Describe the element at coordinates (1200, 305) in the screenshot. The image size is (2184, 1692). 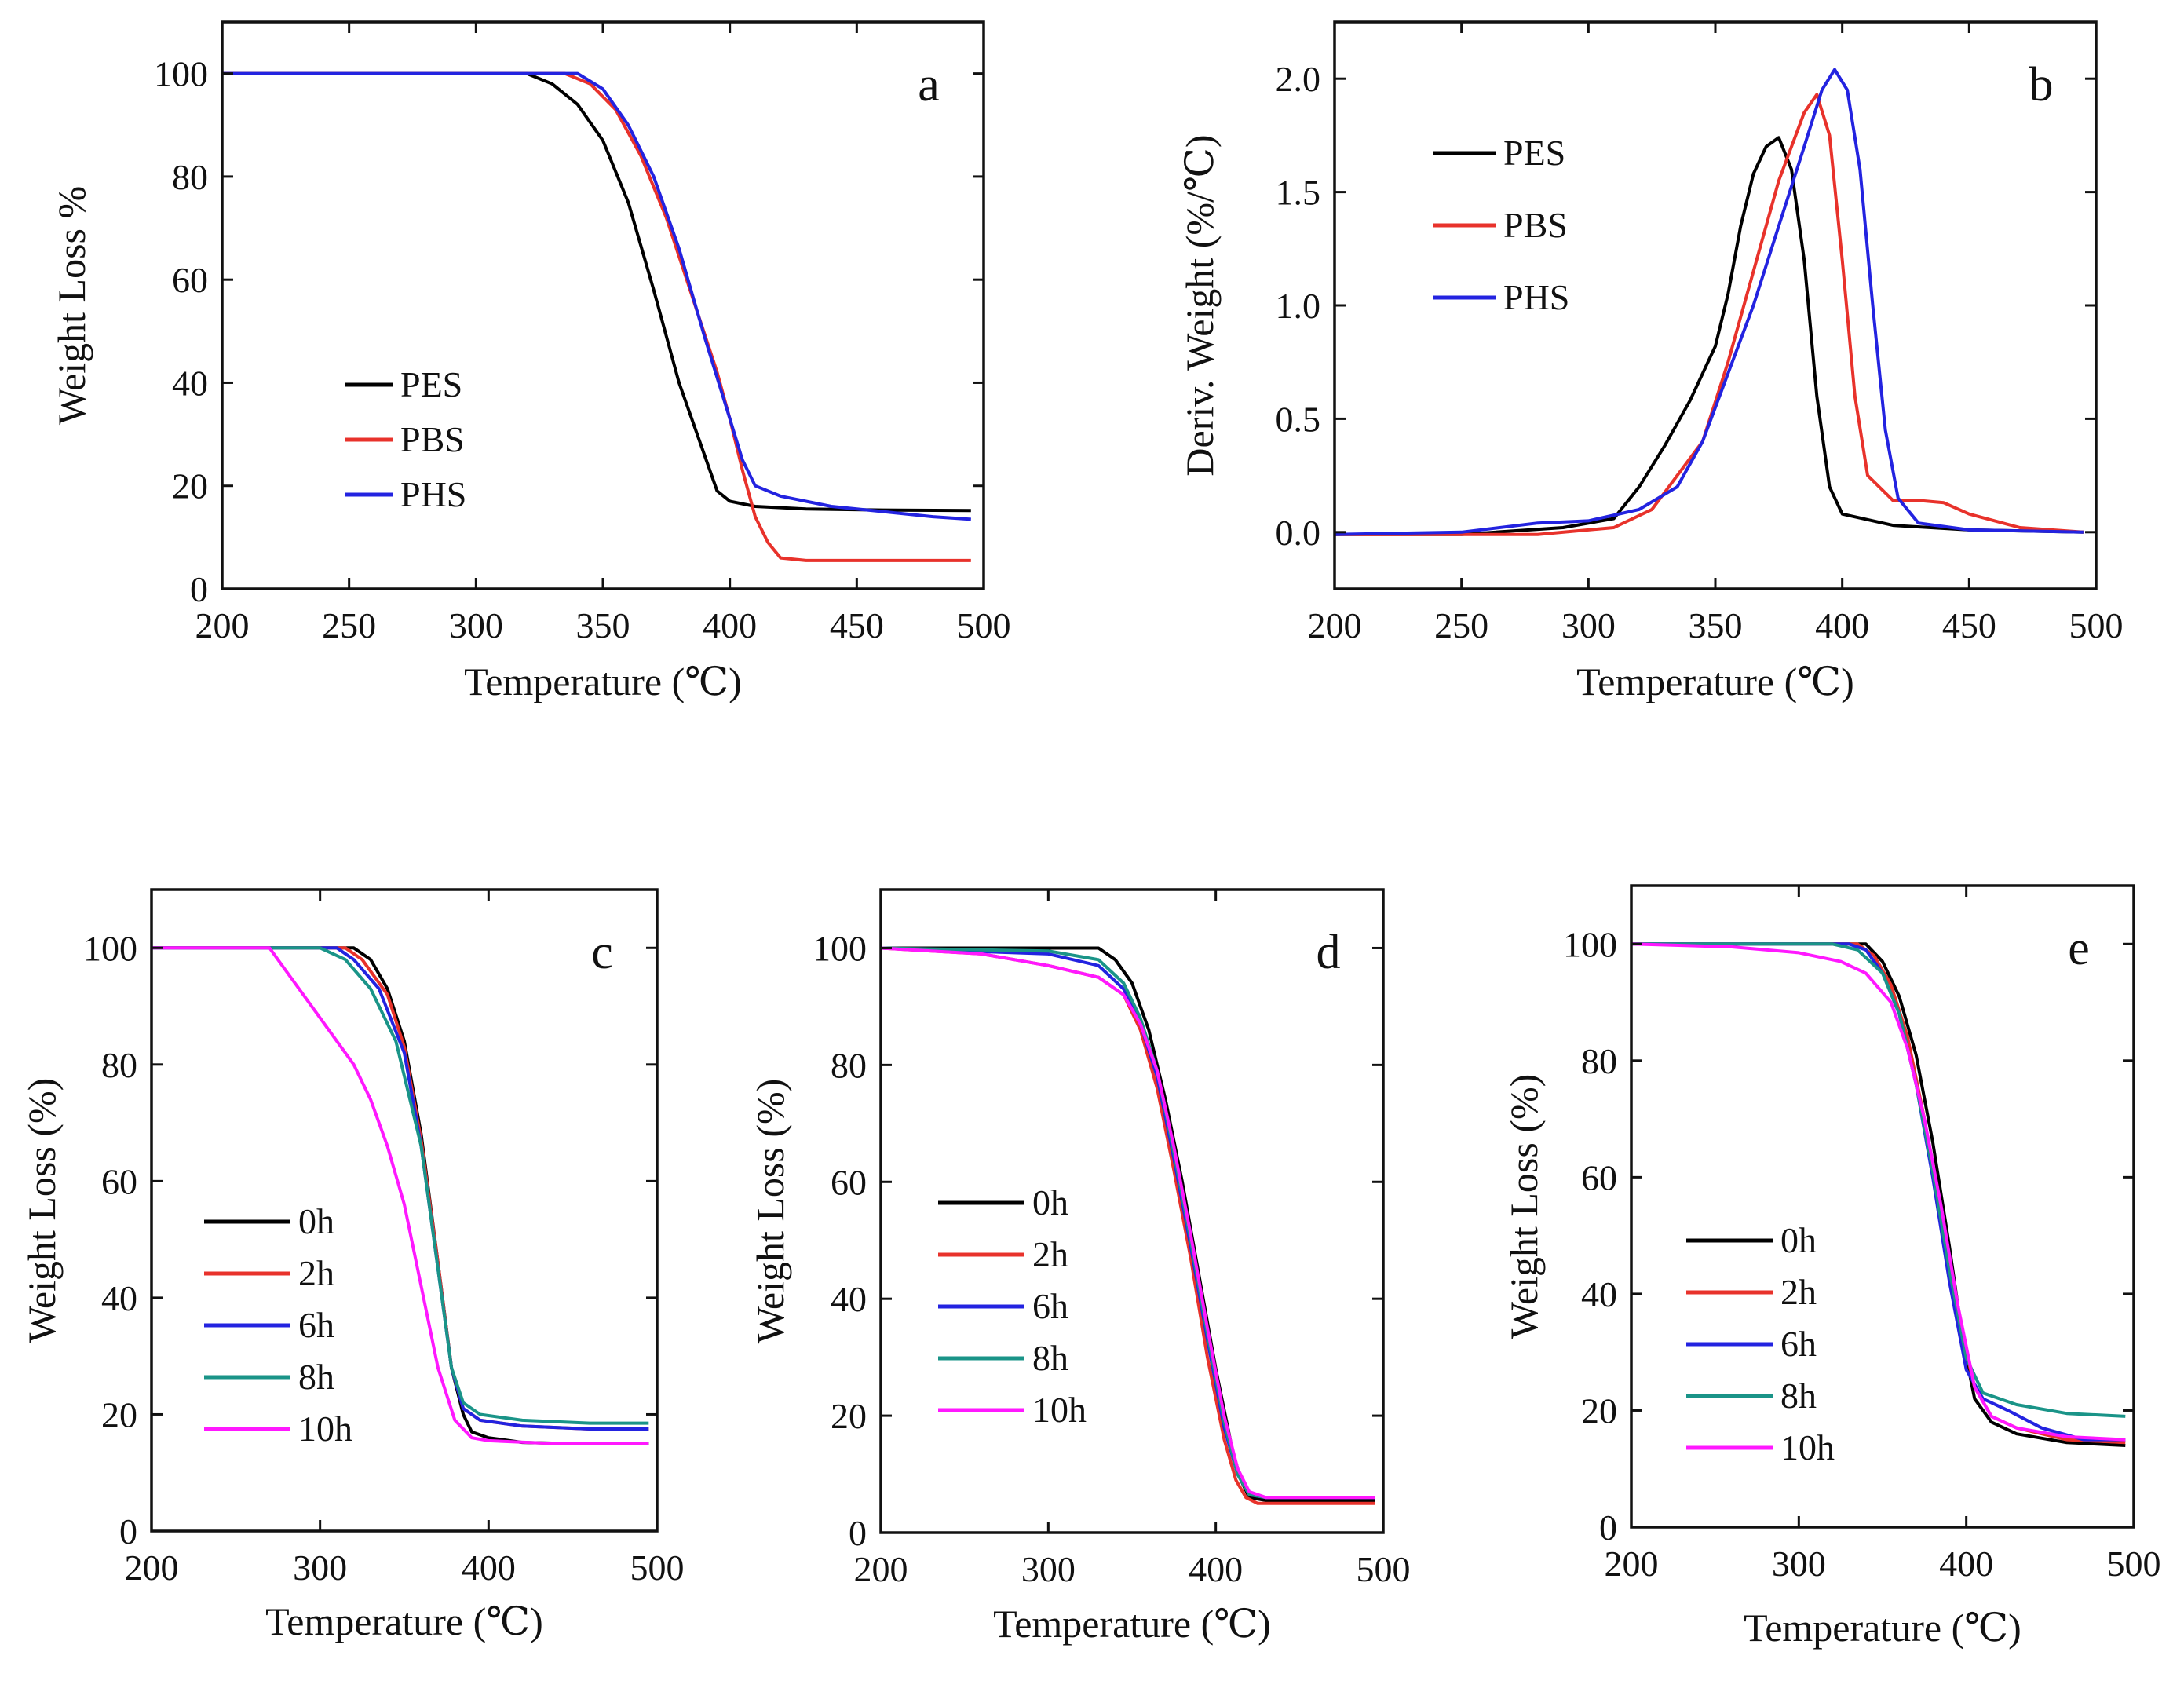
I see `y-axis-title: Deriv. Weight (%/℃)` at that location.